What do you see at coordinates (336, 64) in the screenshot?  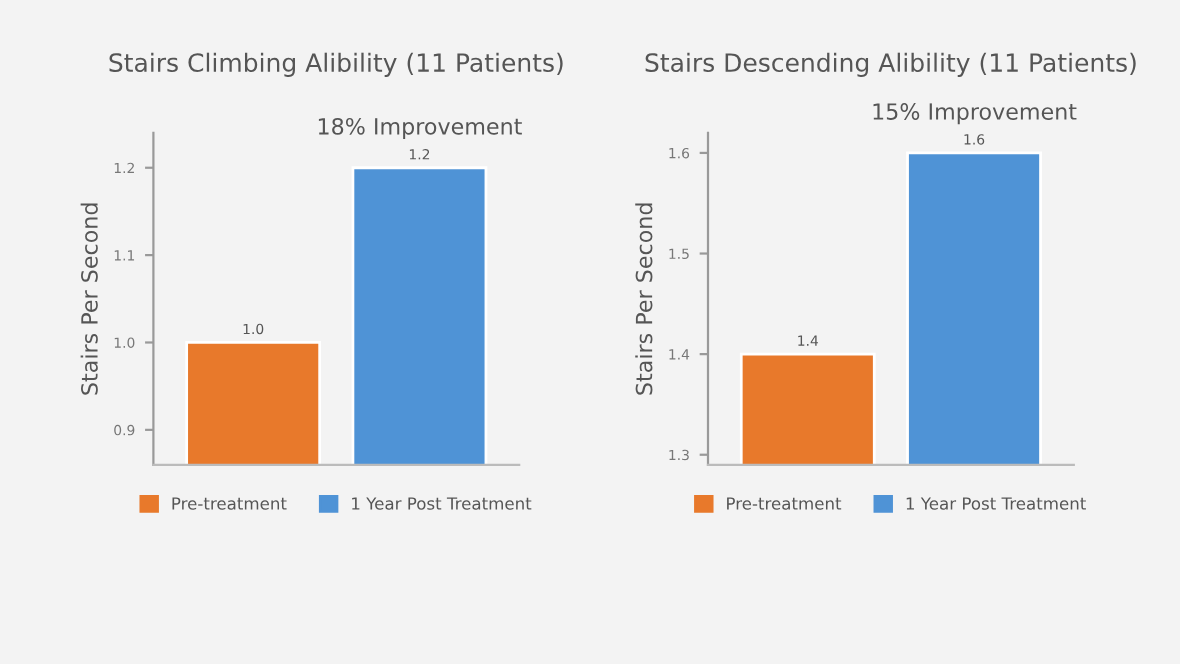 I see `chart-title: Stairs Climbing Alibility (11 Patients)` at bounding box center [336, 64].